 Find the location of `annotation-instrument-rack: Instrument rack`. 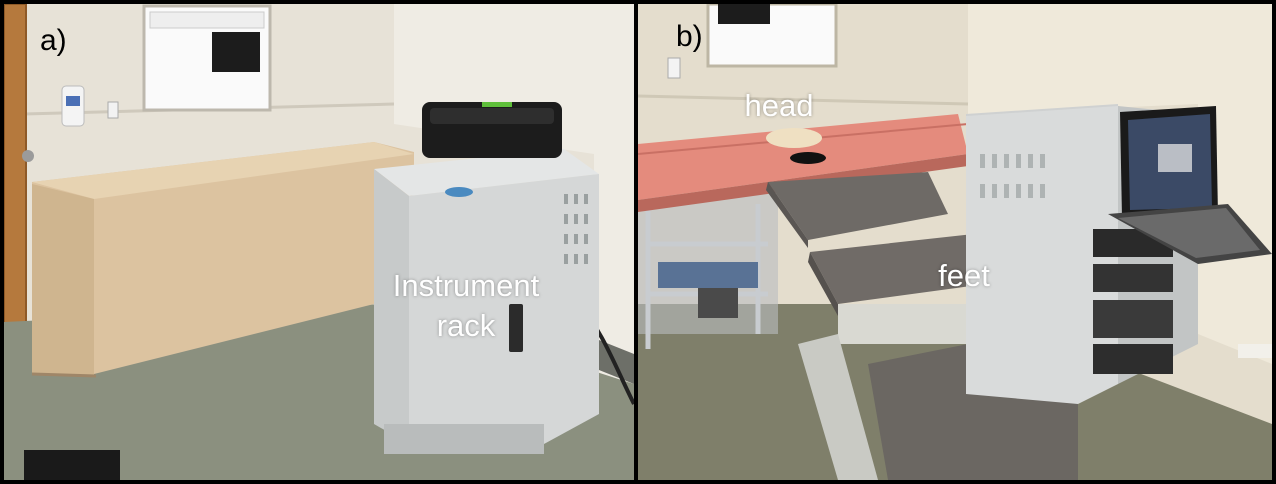

annotation-instrument-rack: Instrument rack is located at coordinates (466, 306).